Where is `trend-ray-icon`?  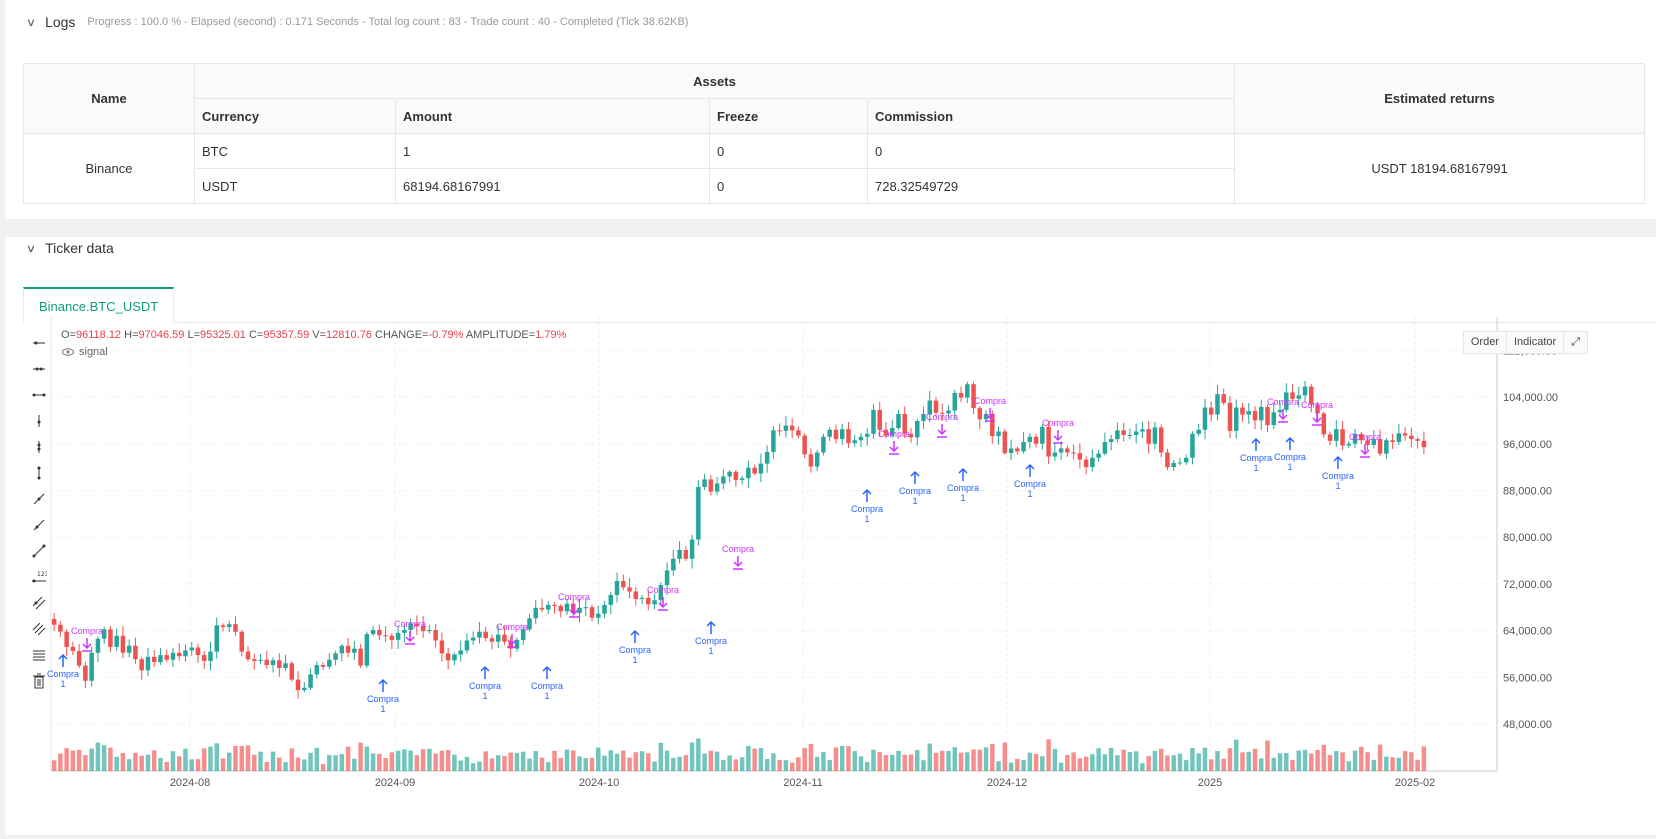
trend-ray-icon is located at coordinates (39, 499).